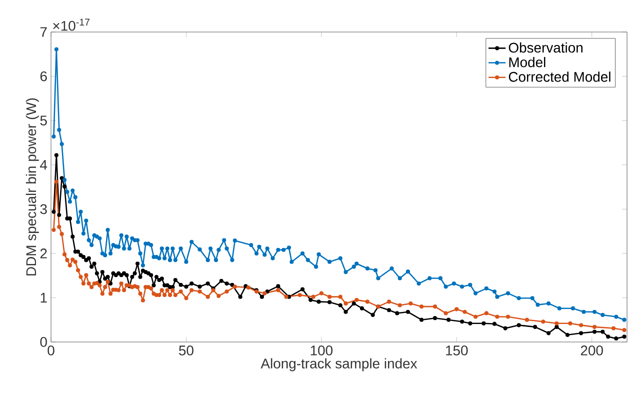  I want to click on legend-label: Model, so click(527, 62).